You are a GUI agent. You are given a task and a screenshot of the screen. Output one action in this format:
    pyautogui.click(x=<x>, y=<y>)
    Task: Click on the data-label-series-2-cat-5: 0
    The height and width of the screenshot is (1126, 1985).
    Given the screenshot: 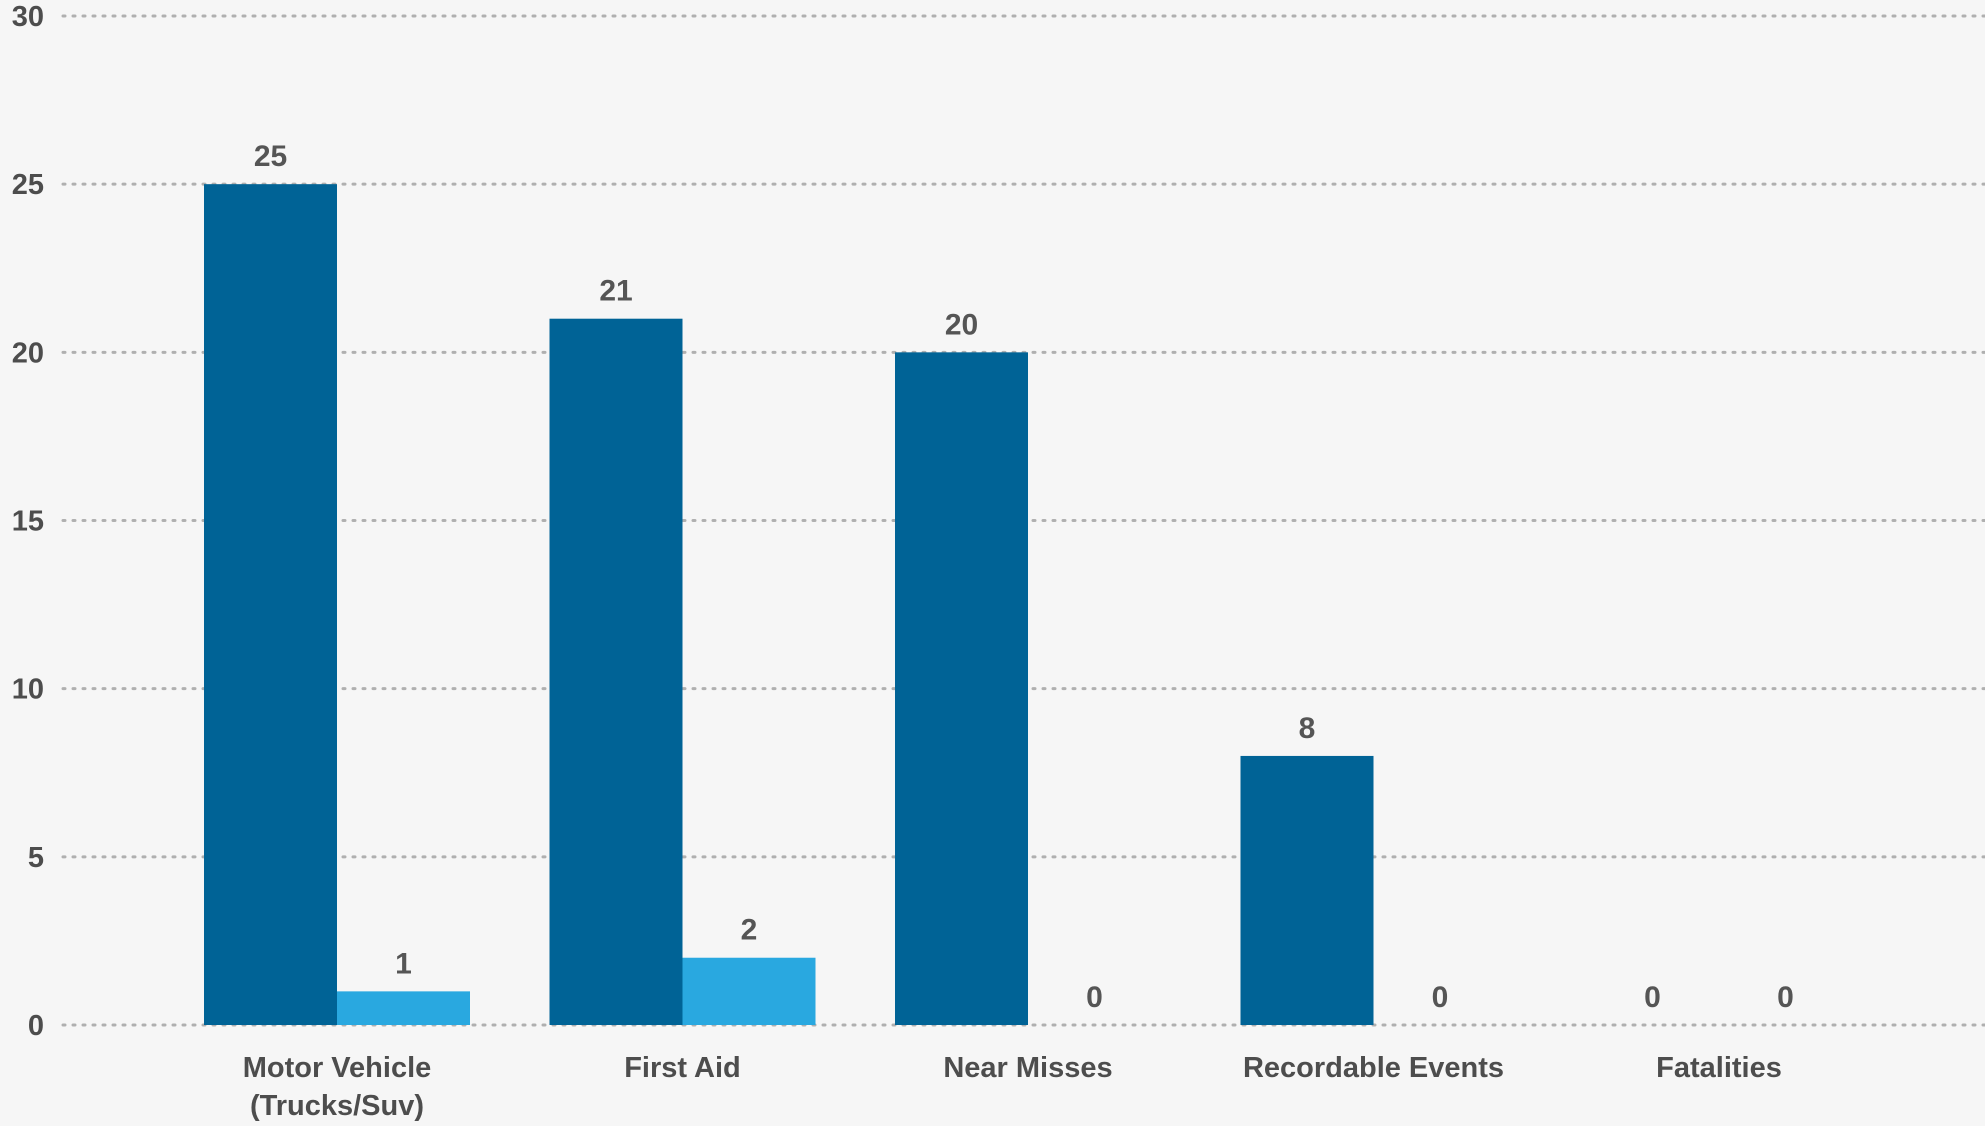 What is the action you would take?
    pyautogui.click(x=1785, y=997)
    